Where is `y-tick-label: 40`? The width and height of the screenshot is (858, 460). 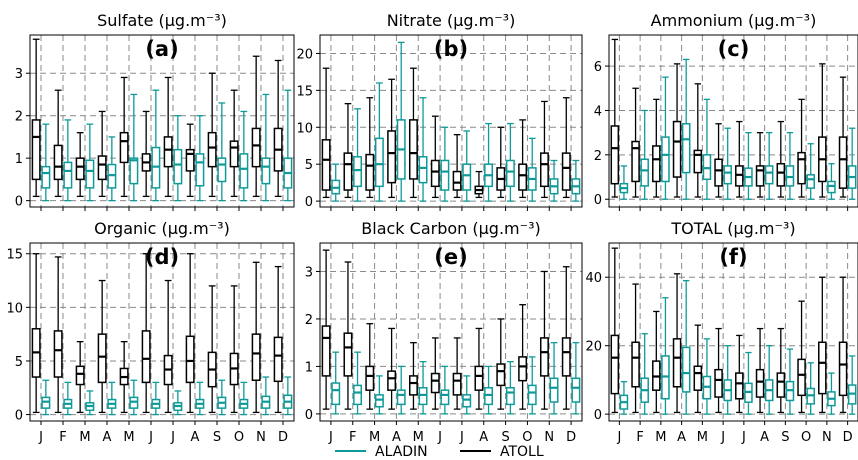 y-tick-label: 40 is located at coordinates (593, 278).